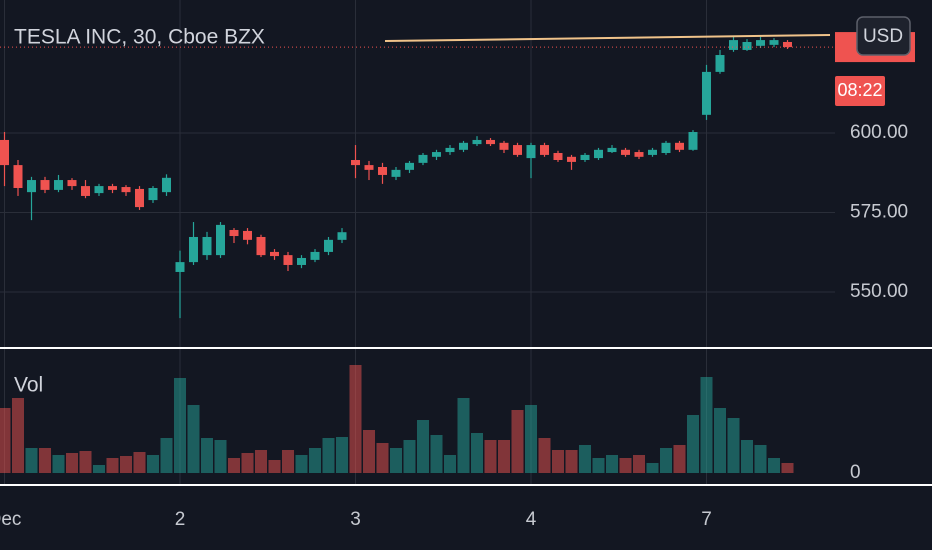 The height and width of the screenshot is (550, 932). Describe the element at coordinates (859, 90) in the screenshot. I see `countdown: 08:22` at that location.